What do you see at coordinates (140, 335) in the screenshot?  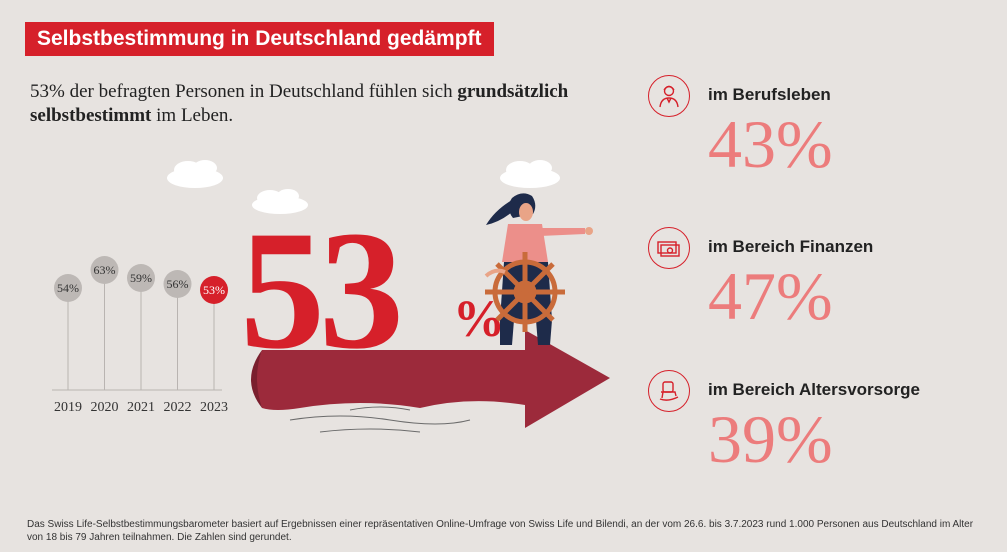 I see `timeline-chart: 54% 2019 63% 2020 59% 2021 56% 2022 53% 2023` at bounding box center [140, 335].